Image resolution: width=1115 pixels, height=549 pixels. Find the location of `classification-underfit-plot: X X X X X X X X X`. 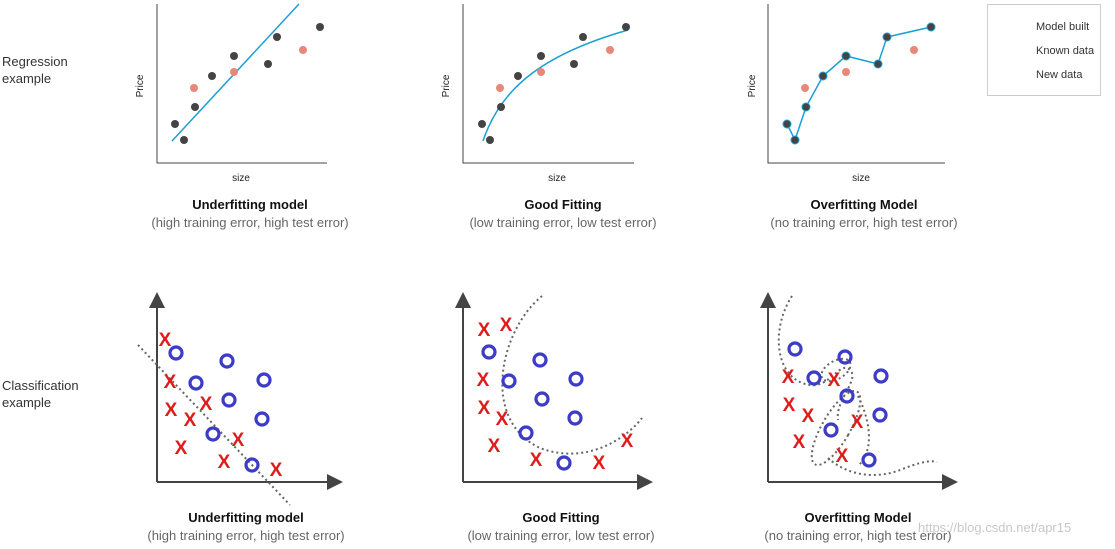

classification-underfit-plot: X X X X X X X X X is located at coordinates (240, 399).